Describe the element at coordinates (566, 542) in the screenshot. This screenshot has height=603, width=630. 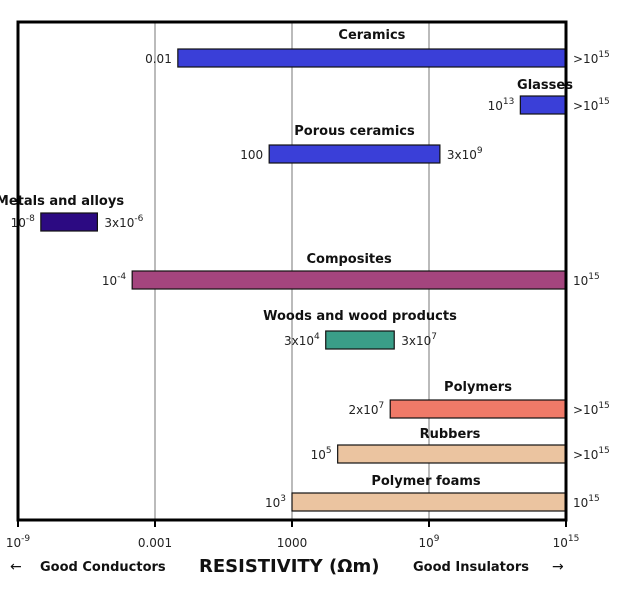
I see `x-tick-label: 10¹⁵` at that location.